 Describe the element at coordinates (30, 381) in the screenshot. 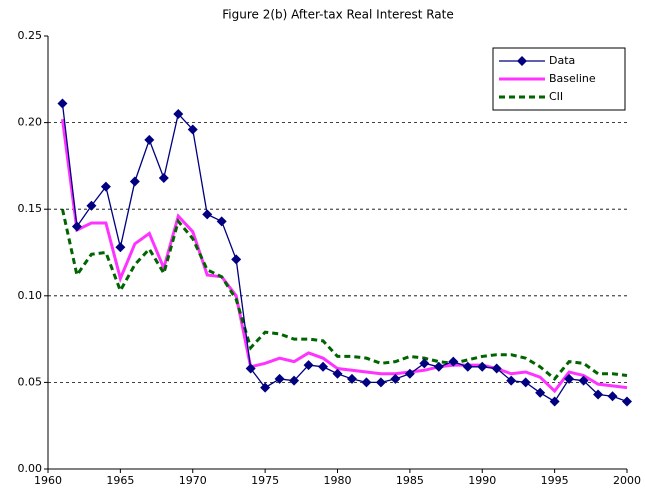

I see `y-tick-label: 0.05` at that location.